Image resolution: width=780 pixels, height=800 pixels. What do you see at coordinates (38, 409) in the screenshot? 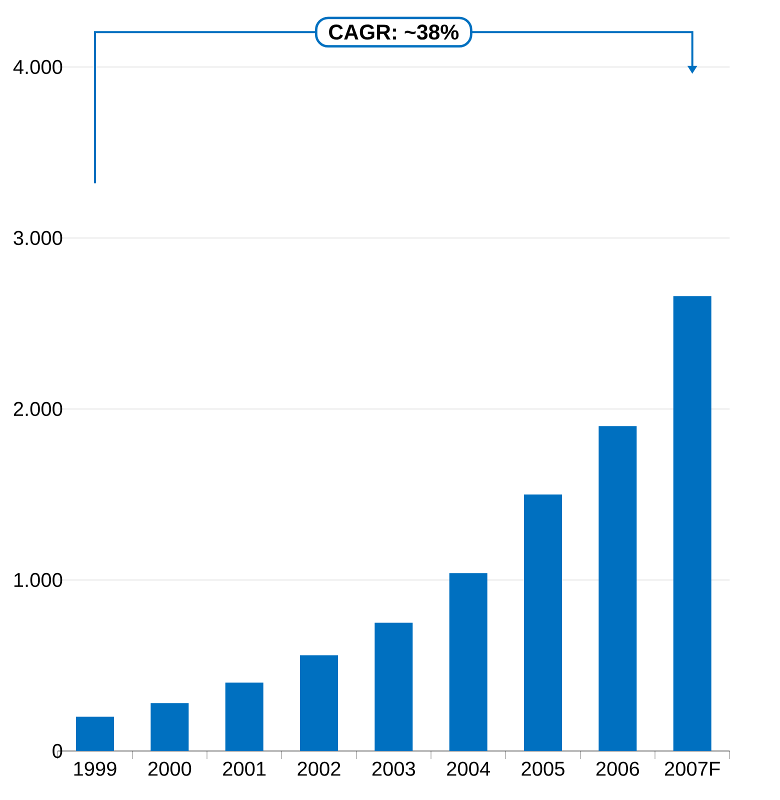
I see `y-tick-label: 2.000` at bounding box center [38, 409].